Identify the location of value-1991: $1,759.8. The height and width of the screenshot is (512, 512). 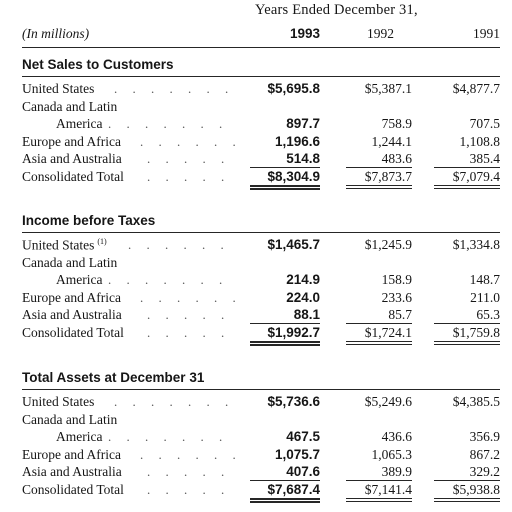
(476, 332).